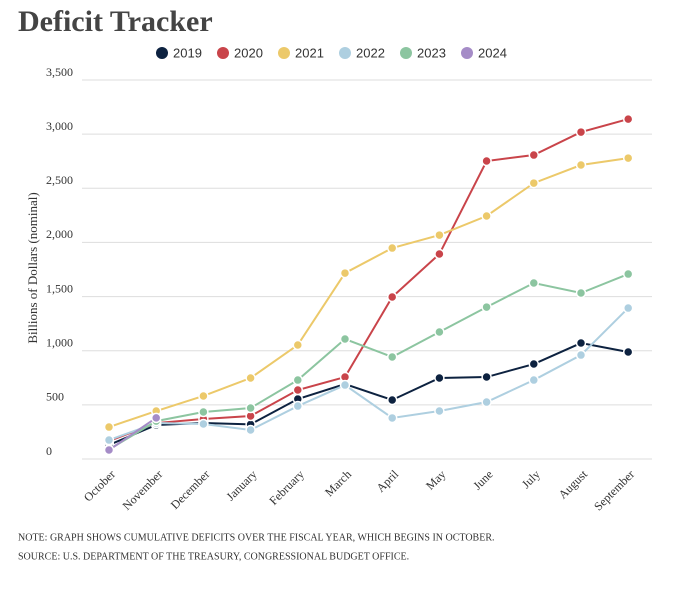 The image size is (674, 589). I want to click on x-tick-label: January, so click(241, 485).